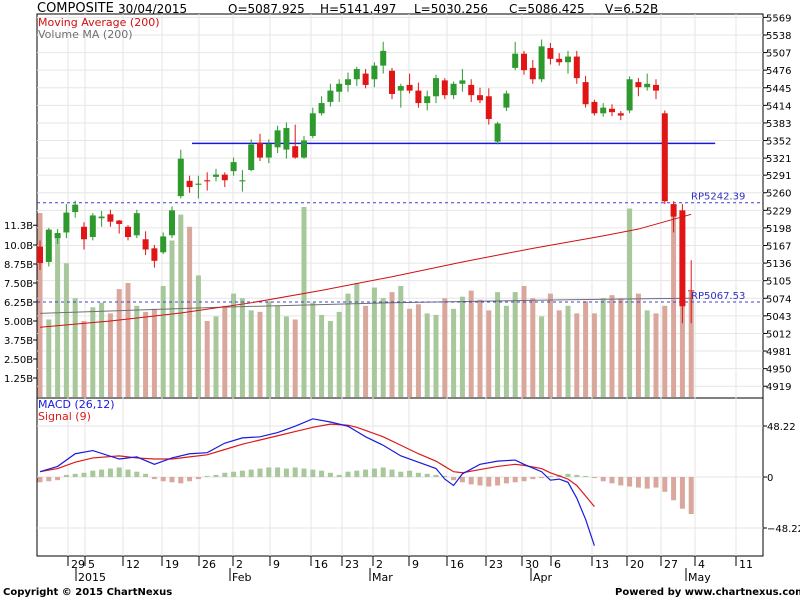 This screenshot has width=800, height=604. I want to click on volume-tick-label: 11.3B, so click(18, 226).